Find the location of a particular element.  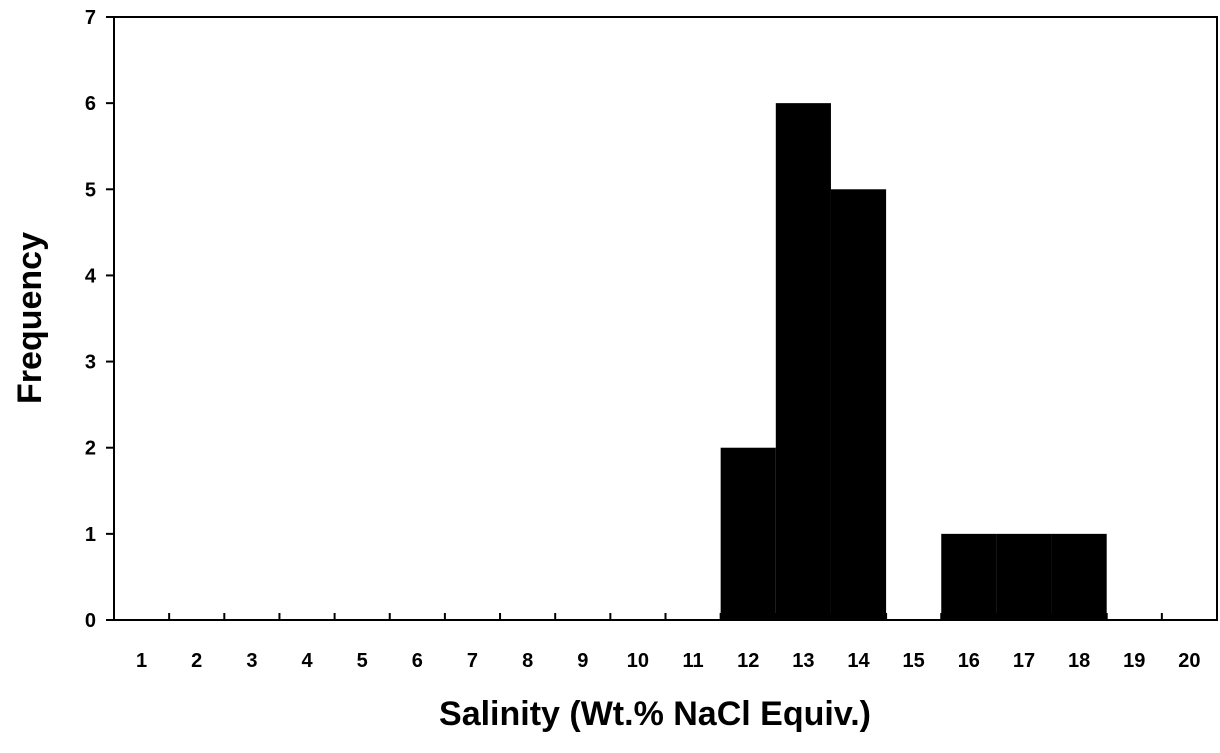

x-tick-label: 7 is located at coordinates (472, 661).